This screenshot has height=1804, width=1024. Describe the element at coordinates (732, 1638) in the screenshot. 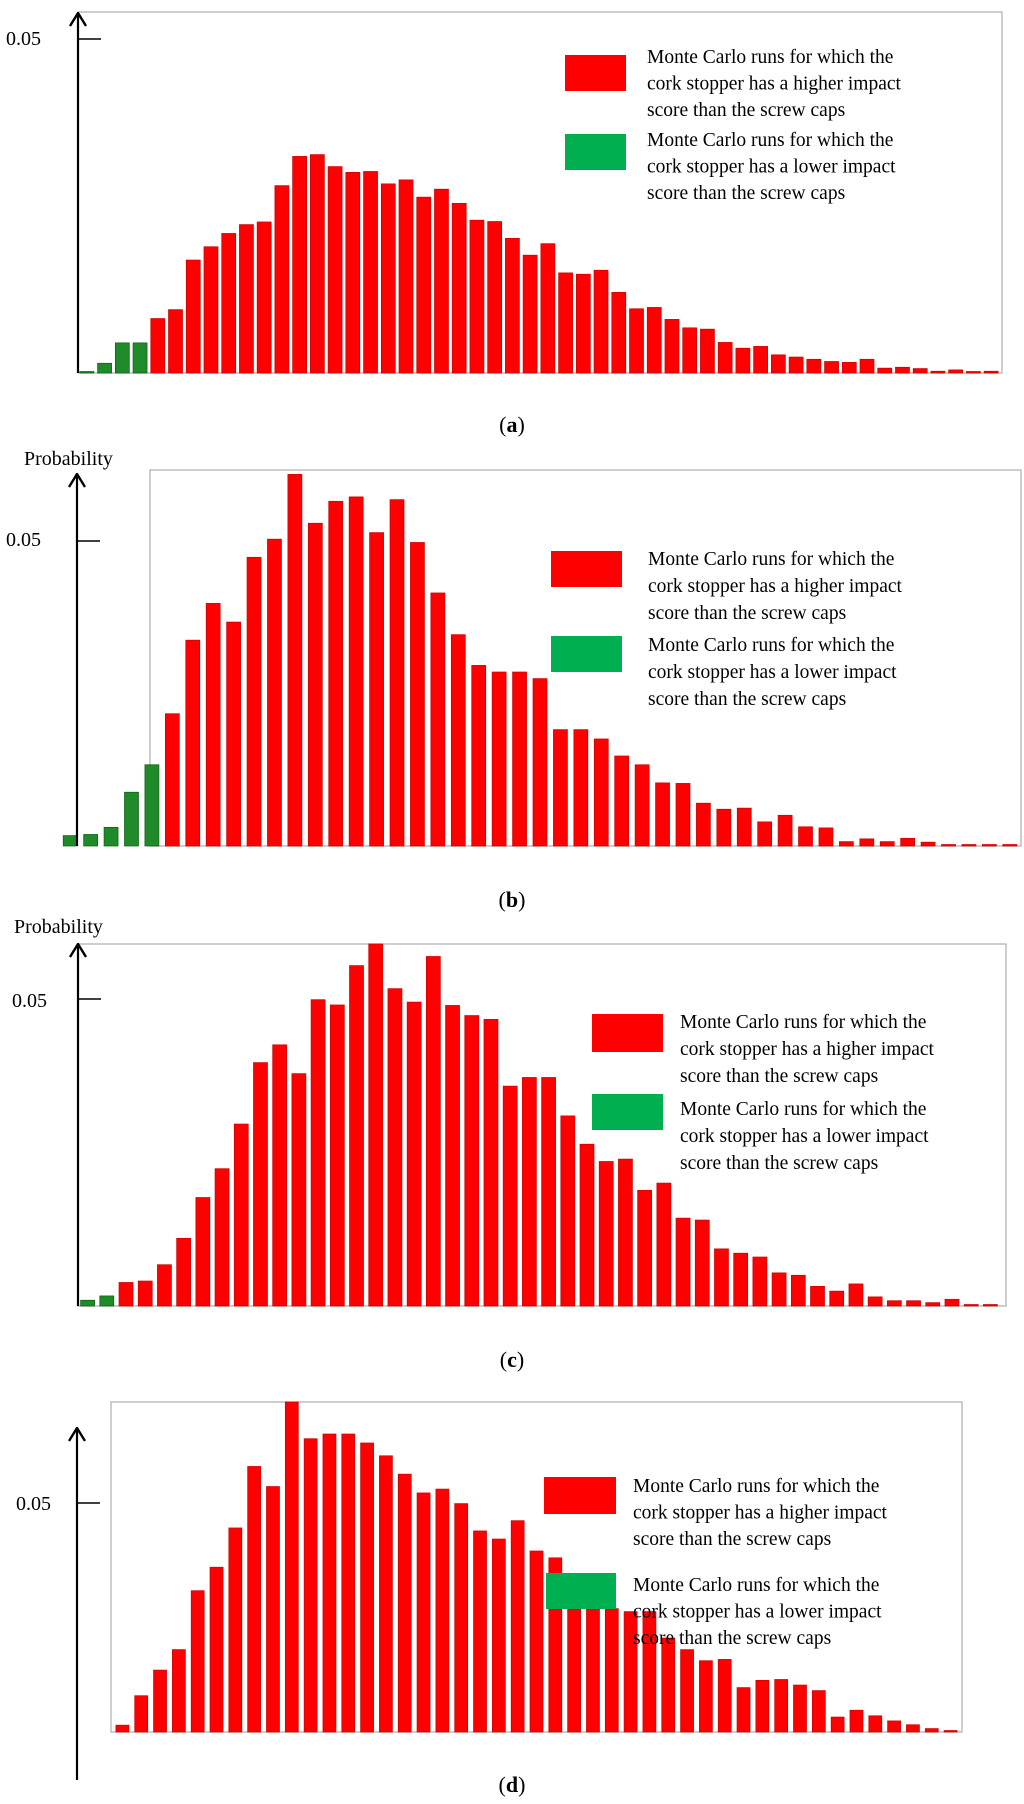

I see `legend-text-lower-2: score than the screw caps` at that location.